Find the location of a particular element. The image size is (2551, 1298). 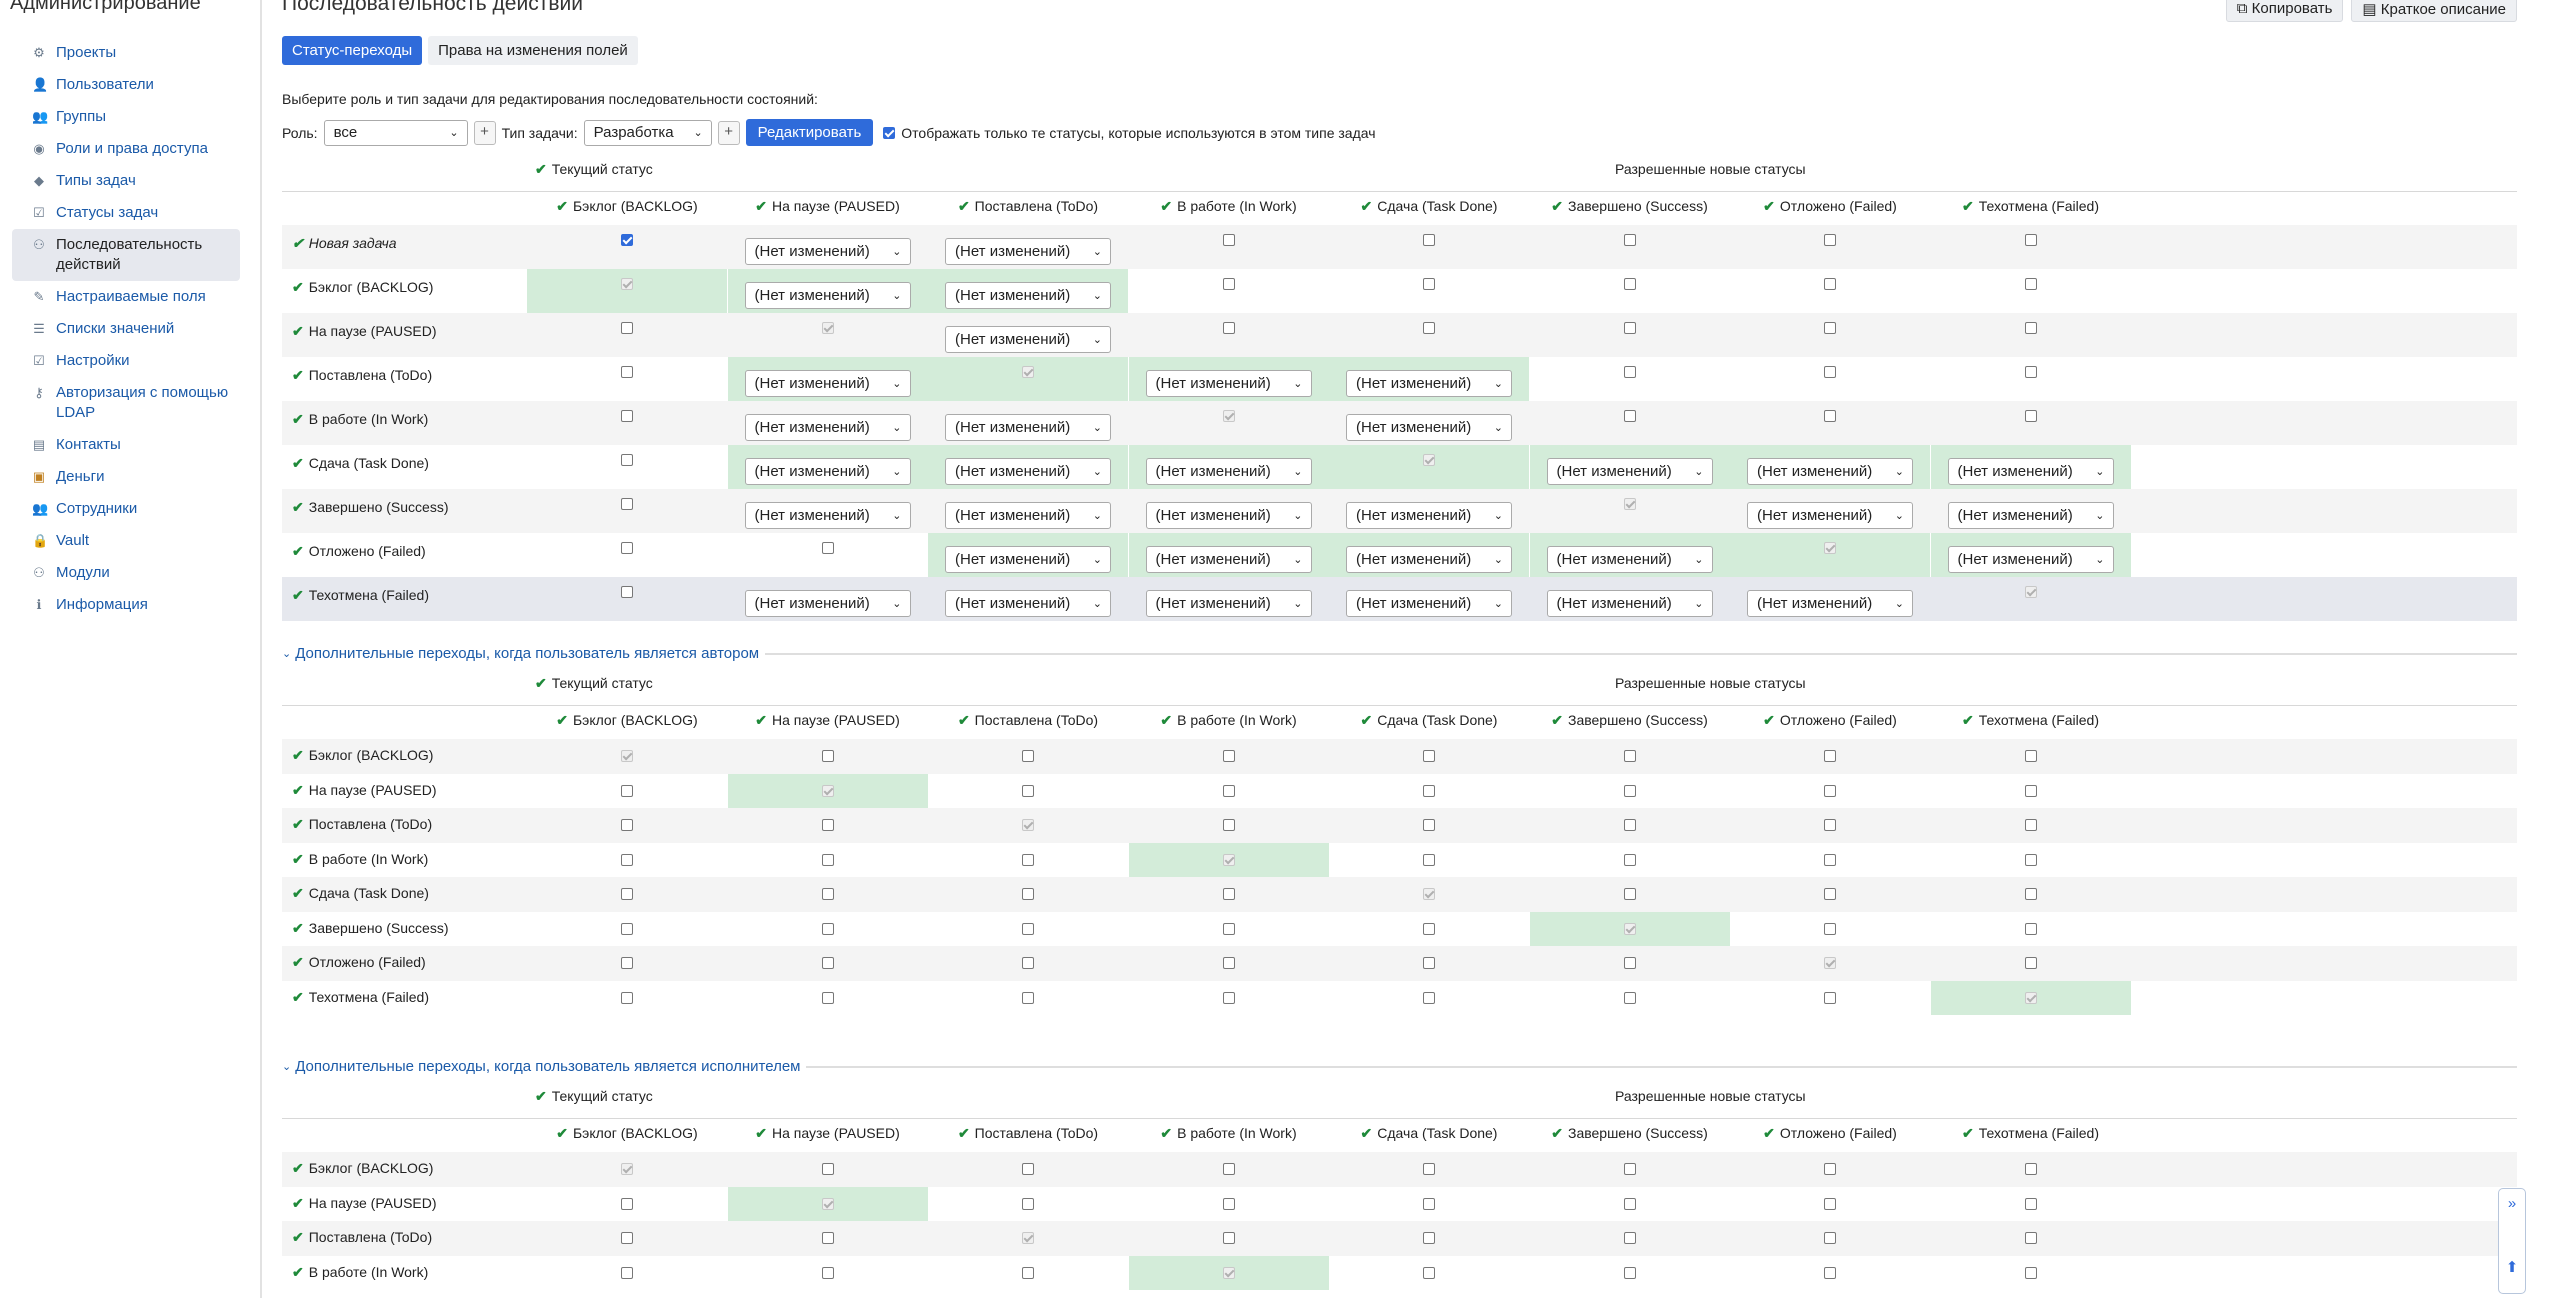

sidebar-item: ☰ Списки значений is located at coordinates (126, 329).